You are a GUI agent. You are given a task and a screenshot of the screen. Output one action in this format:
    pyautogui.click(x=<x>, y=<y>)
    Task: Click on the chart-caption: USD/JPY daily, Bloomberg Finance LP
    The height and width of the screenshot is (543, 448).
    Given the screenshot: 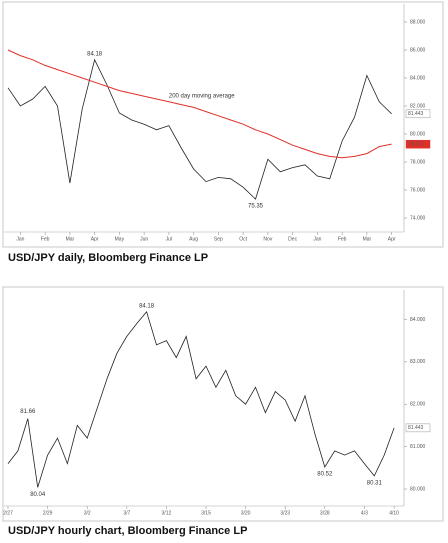 What is the action you would take?
    pyautogui.click(x=108, y=258)
    